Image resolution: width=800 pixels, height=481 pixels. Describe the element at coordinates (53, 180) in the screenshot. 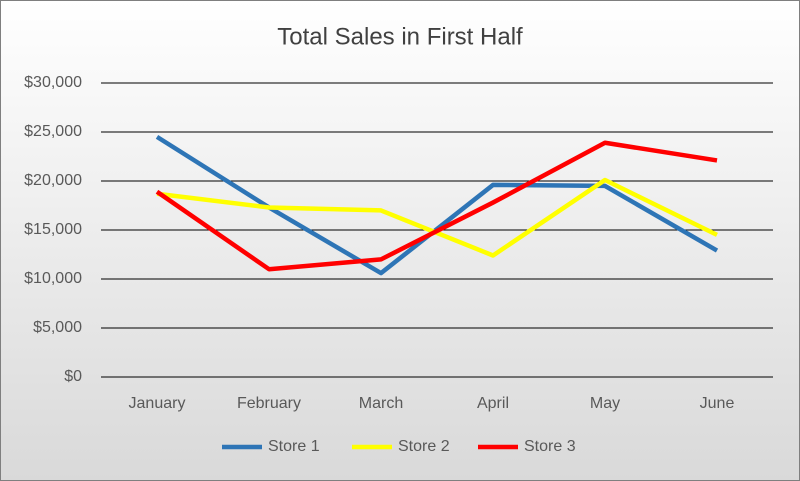

I see `y-tick-label: $20,000` at that location.